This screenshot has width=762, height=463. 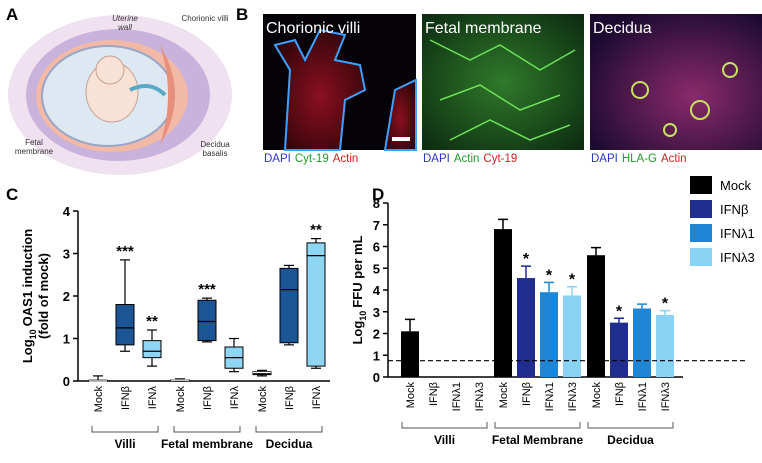 I want to click on y-tick-label: 6, so click(x=376, y=247).